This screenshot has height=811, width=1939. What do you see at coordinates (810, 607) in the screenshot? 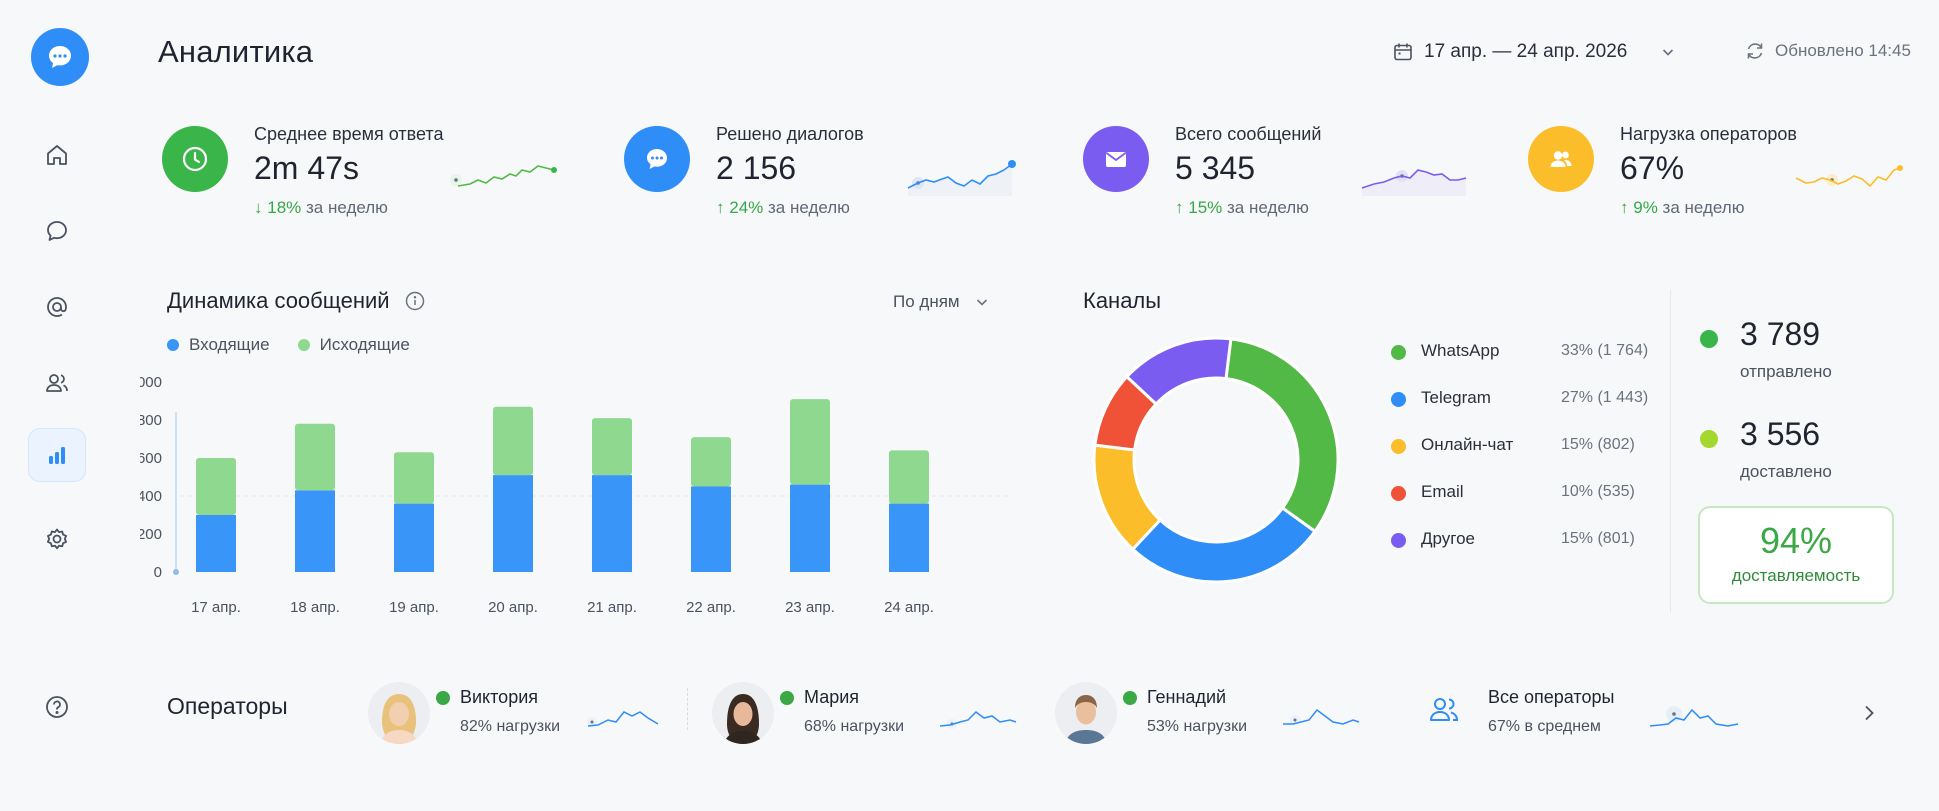
I see `x-tick-label: 23 апр.` at bounding box center [810, 607].